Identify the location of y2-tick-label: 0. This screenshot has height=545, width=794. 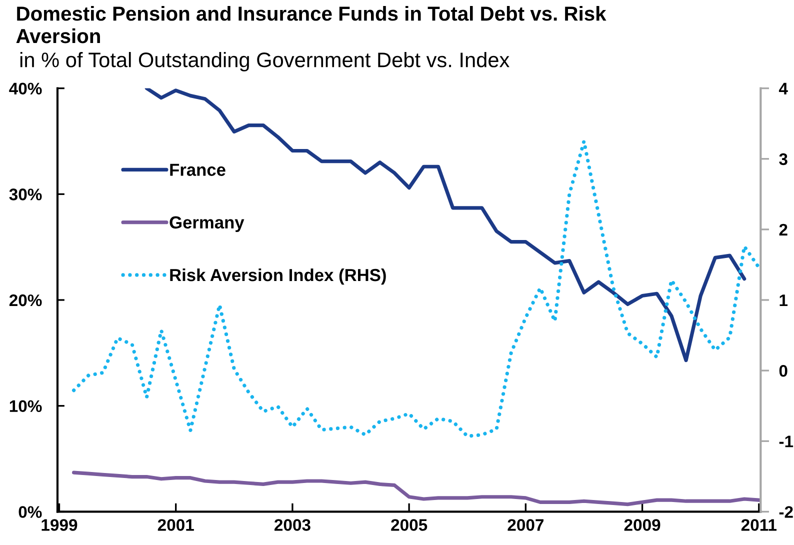
(783, 370).